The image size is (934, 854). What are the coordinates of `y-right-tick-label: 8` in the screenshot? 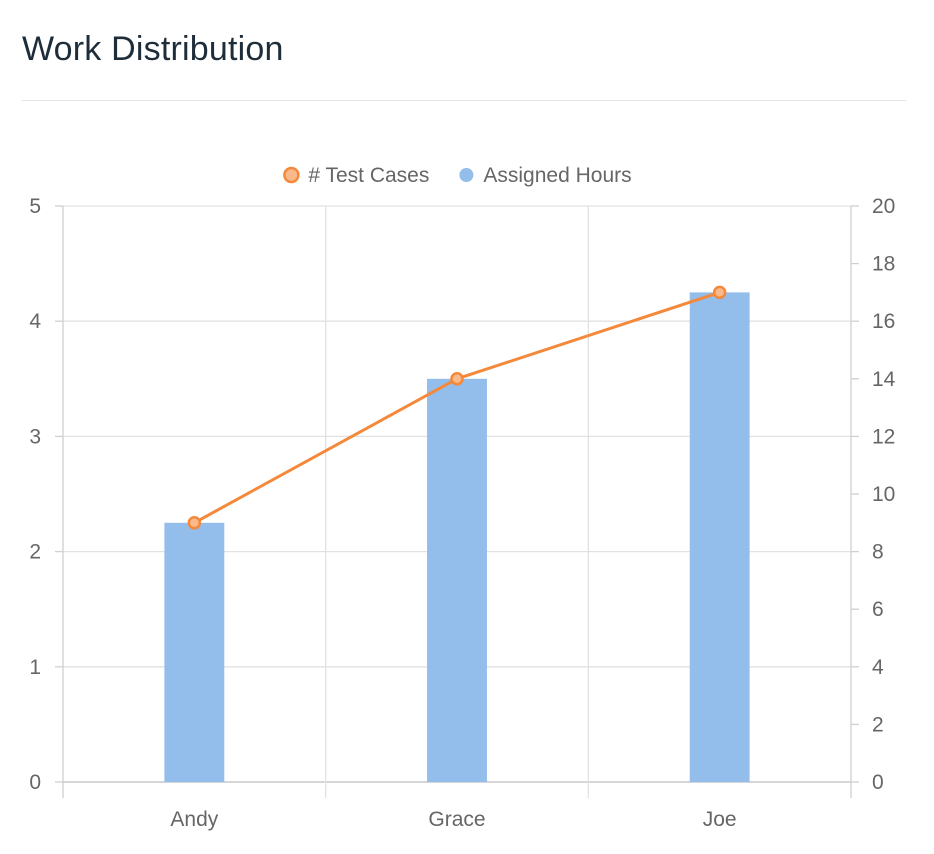 It's located at (878, 552).